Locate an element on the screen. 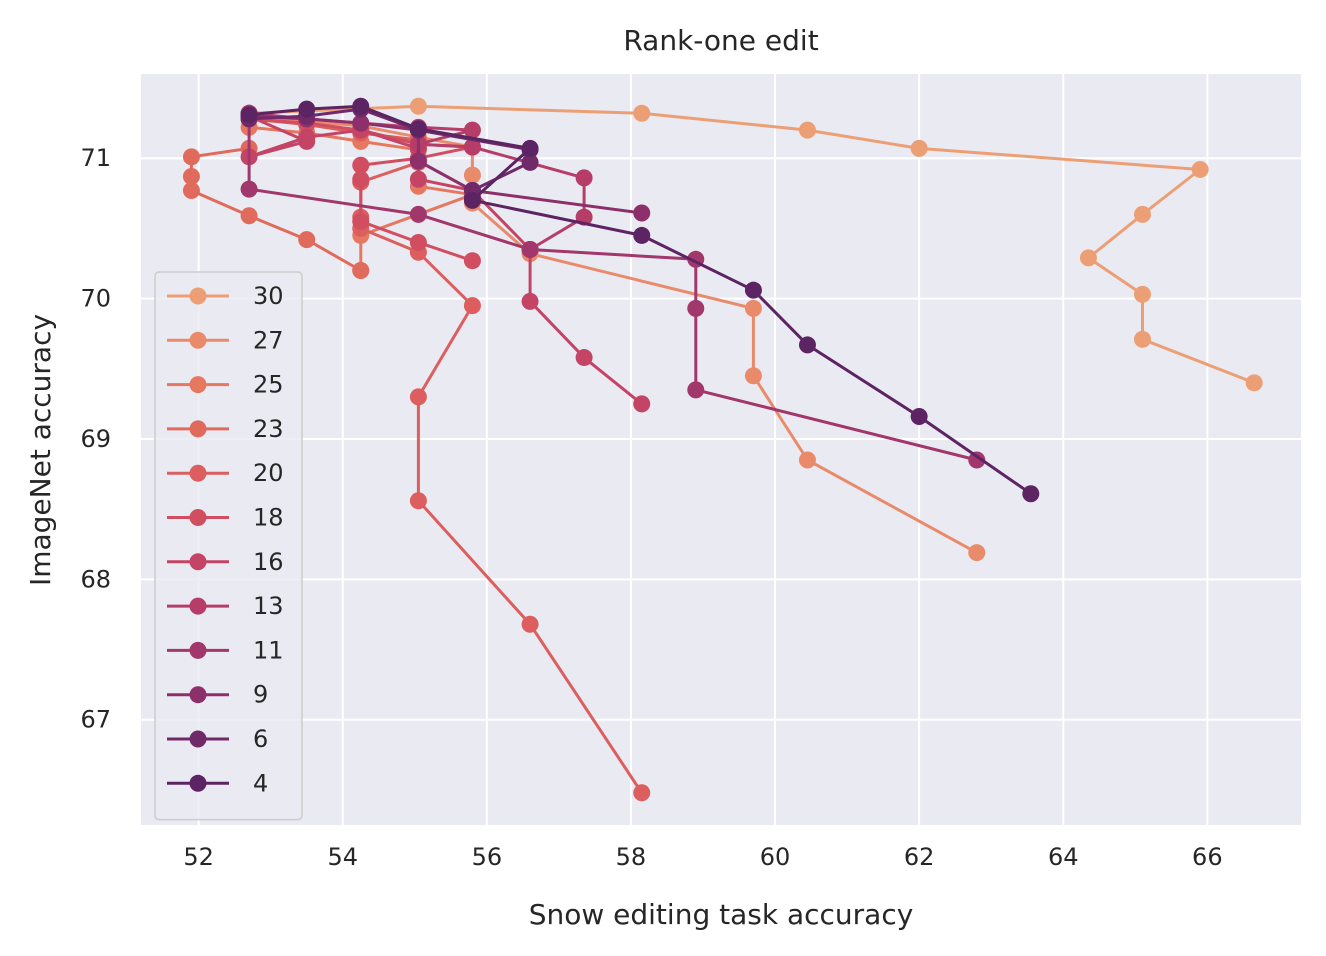 This screenshot has height=956, width=1326. legend-label: 20 is located at coordinates (268, 473).